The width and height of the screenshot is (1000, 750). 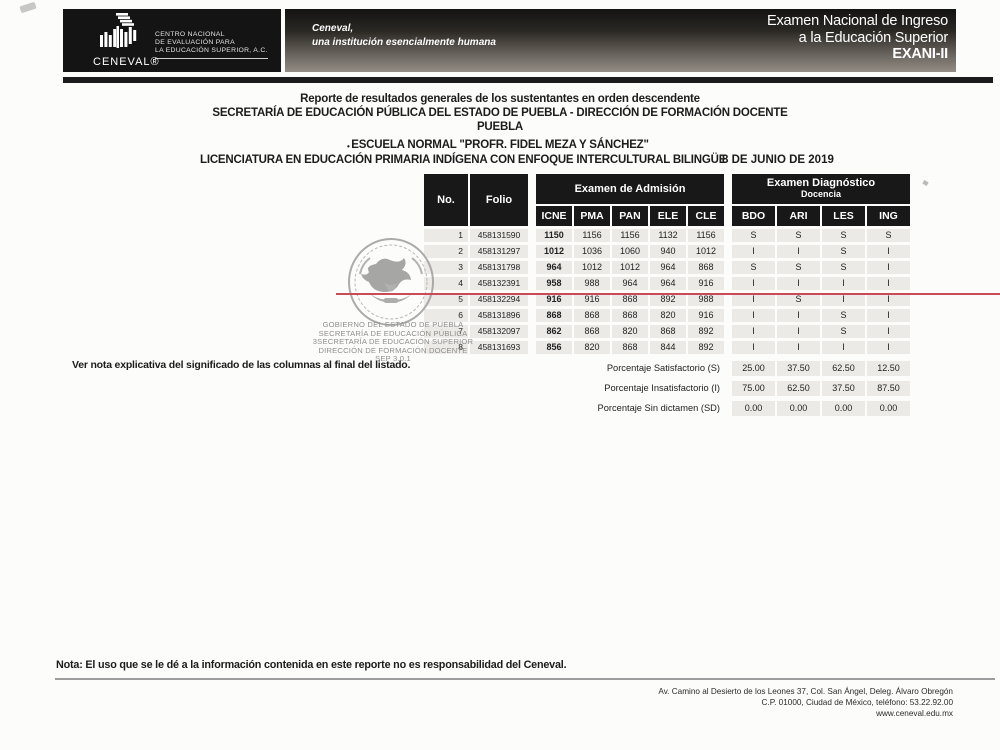 I want to click on summary-label: Porcentaje Sin dictamen (SD), so click(x=658, y=408).